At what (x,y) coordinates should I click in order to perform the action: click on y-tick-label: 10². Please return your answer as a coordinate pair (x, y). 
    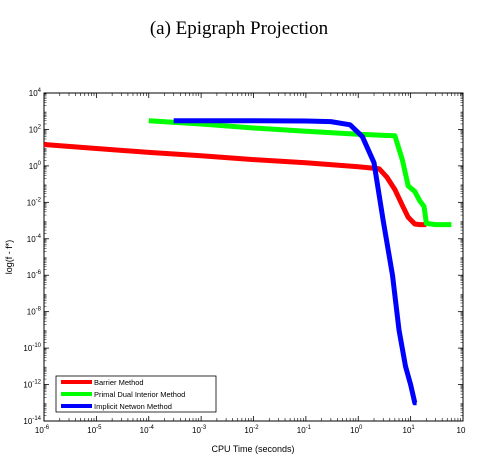
    Looking at the image, I should click on (35, 129).